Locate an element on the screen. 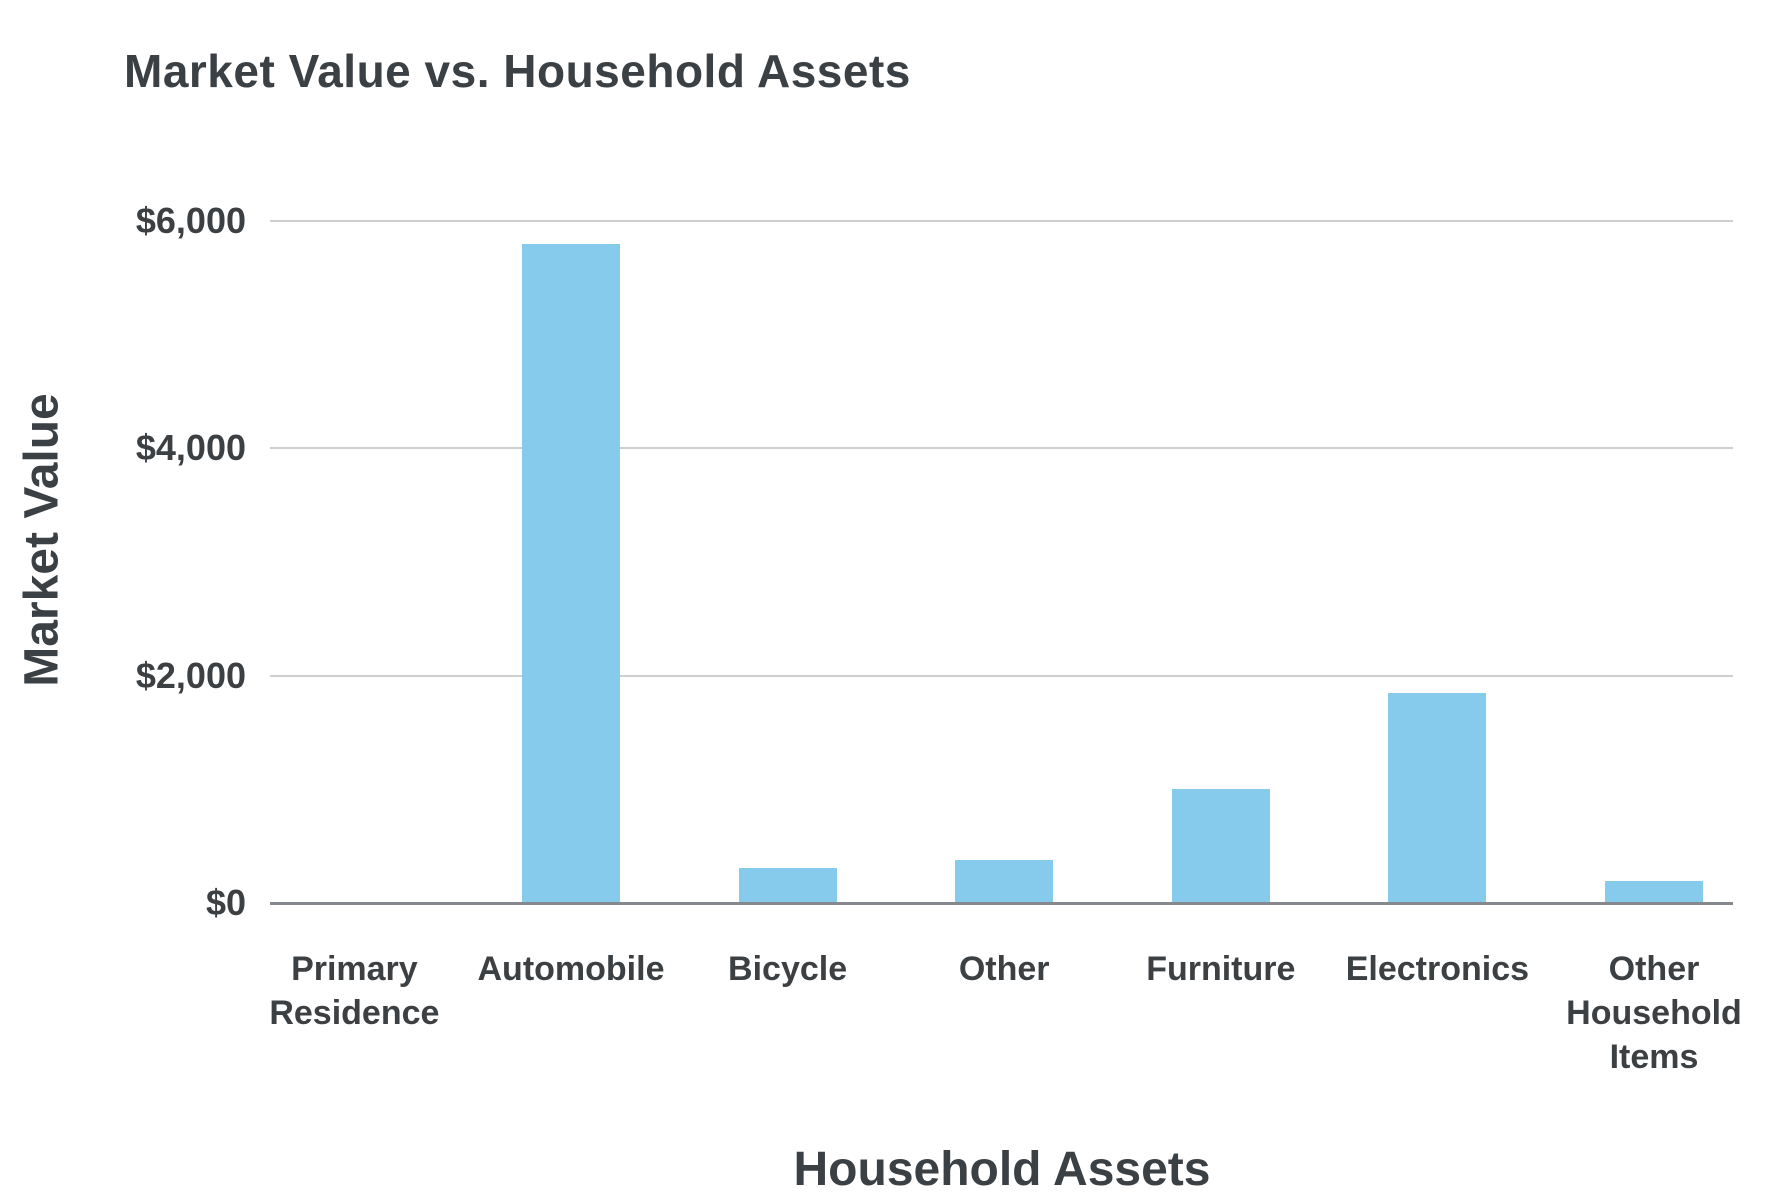 Image resolution: width=1790 pixels, height=1200 pixels. x-tick-label-primary-residence: Primary Residence is located at coordinates (354, 991).